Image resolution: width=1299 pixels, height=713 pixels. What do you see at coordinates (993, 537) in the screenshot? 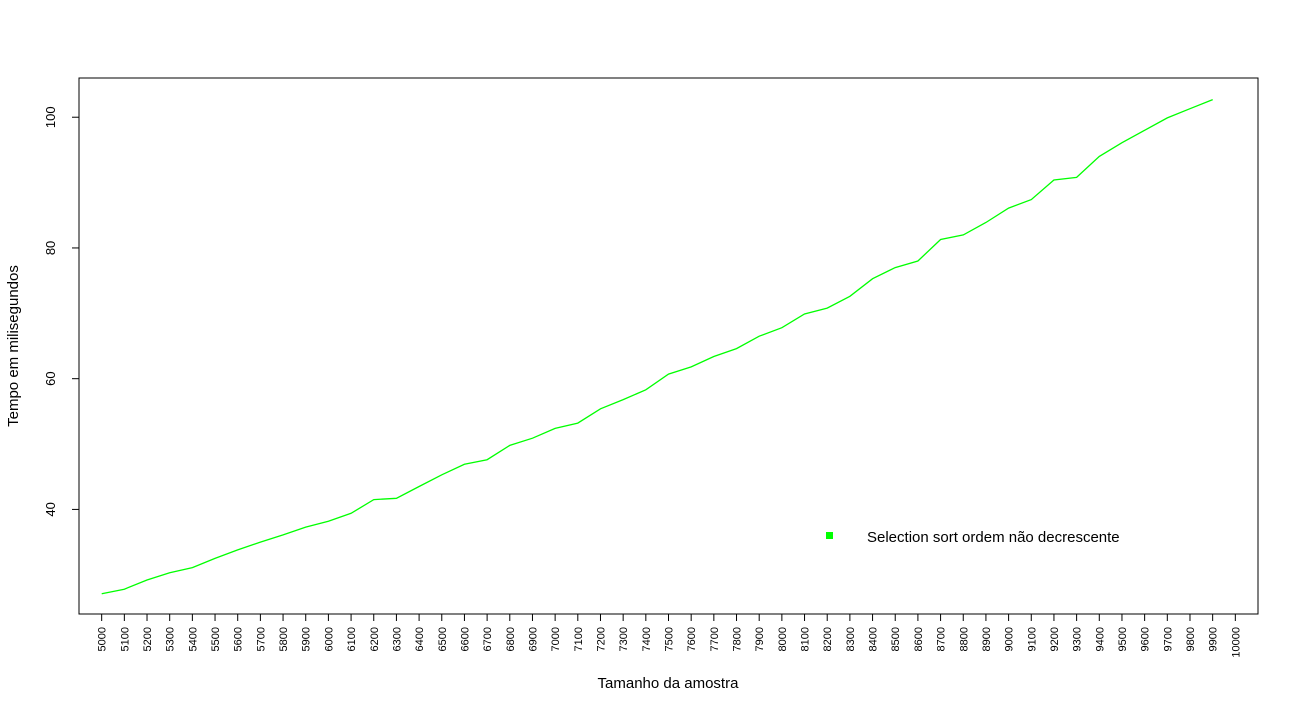
I see `legend-label: Selection sort ordem não decrescente` at bounding box center [993, 537].